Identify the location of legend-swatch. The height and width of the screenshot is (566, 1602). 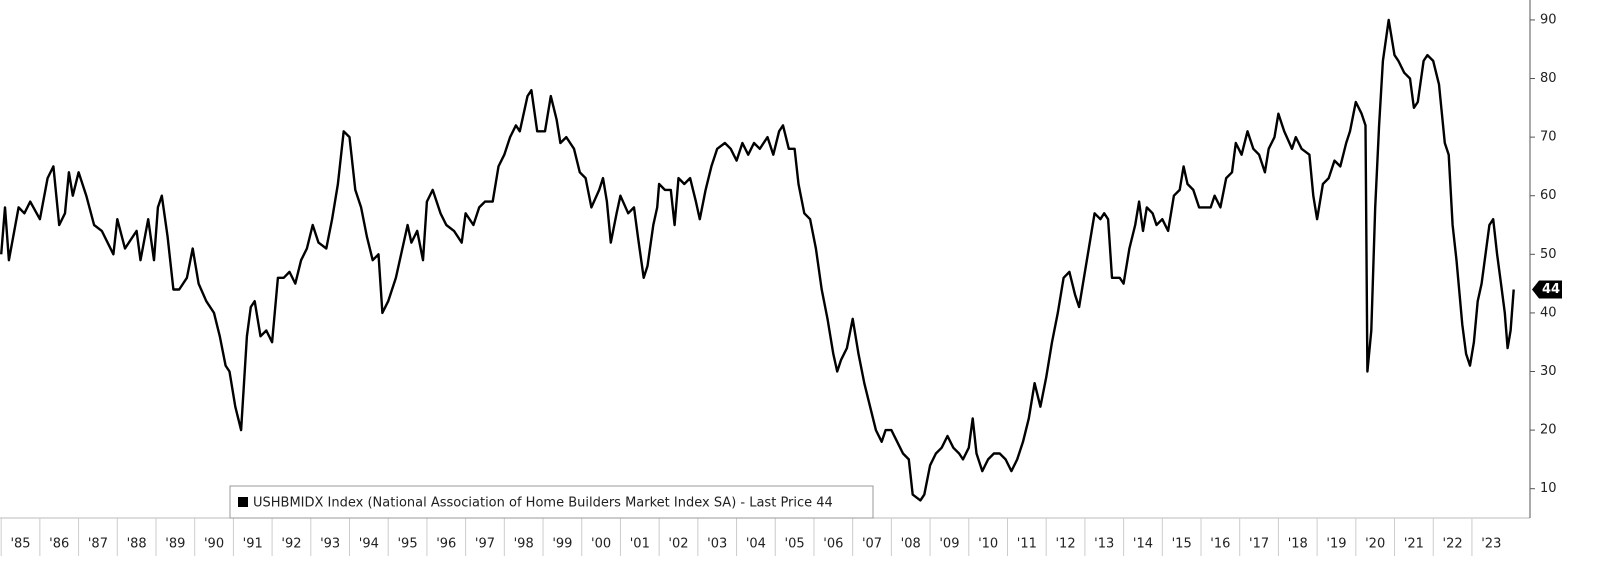
(243, 502).